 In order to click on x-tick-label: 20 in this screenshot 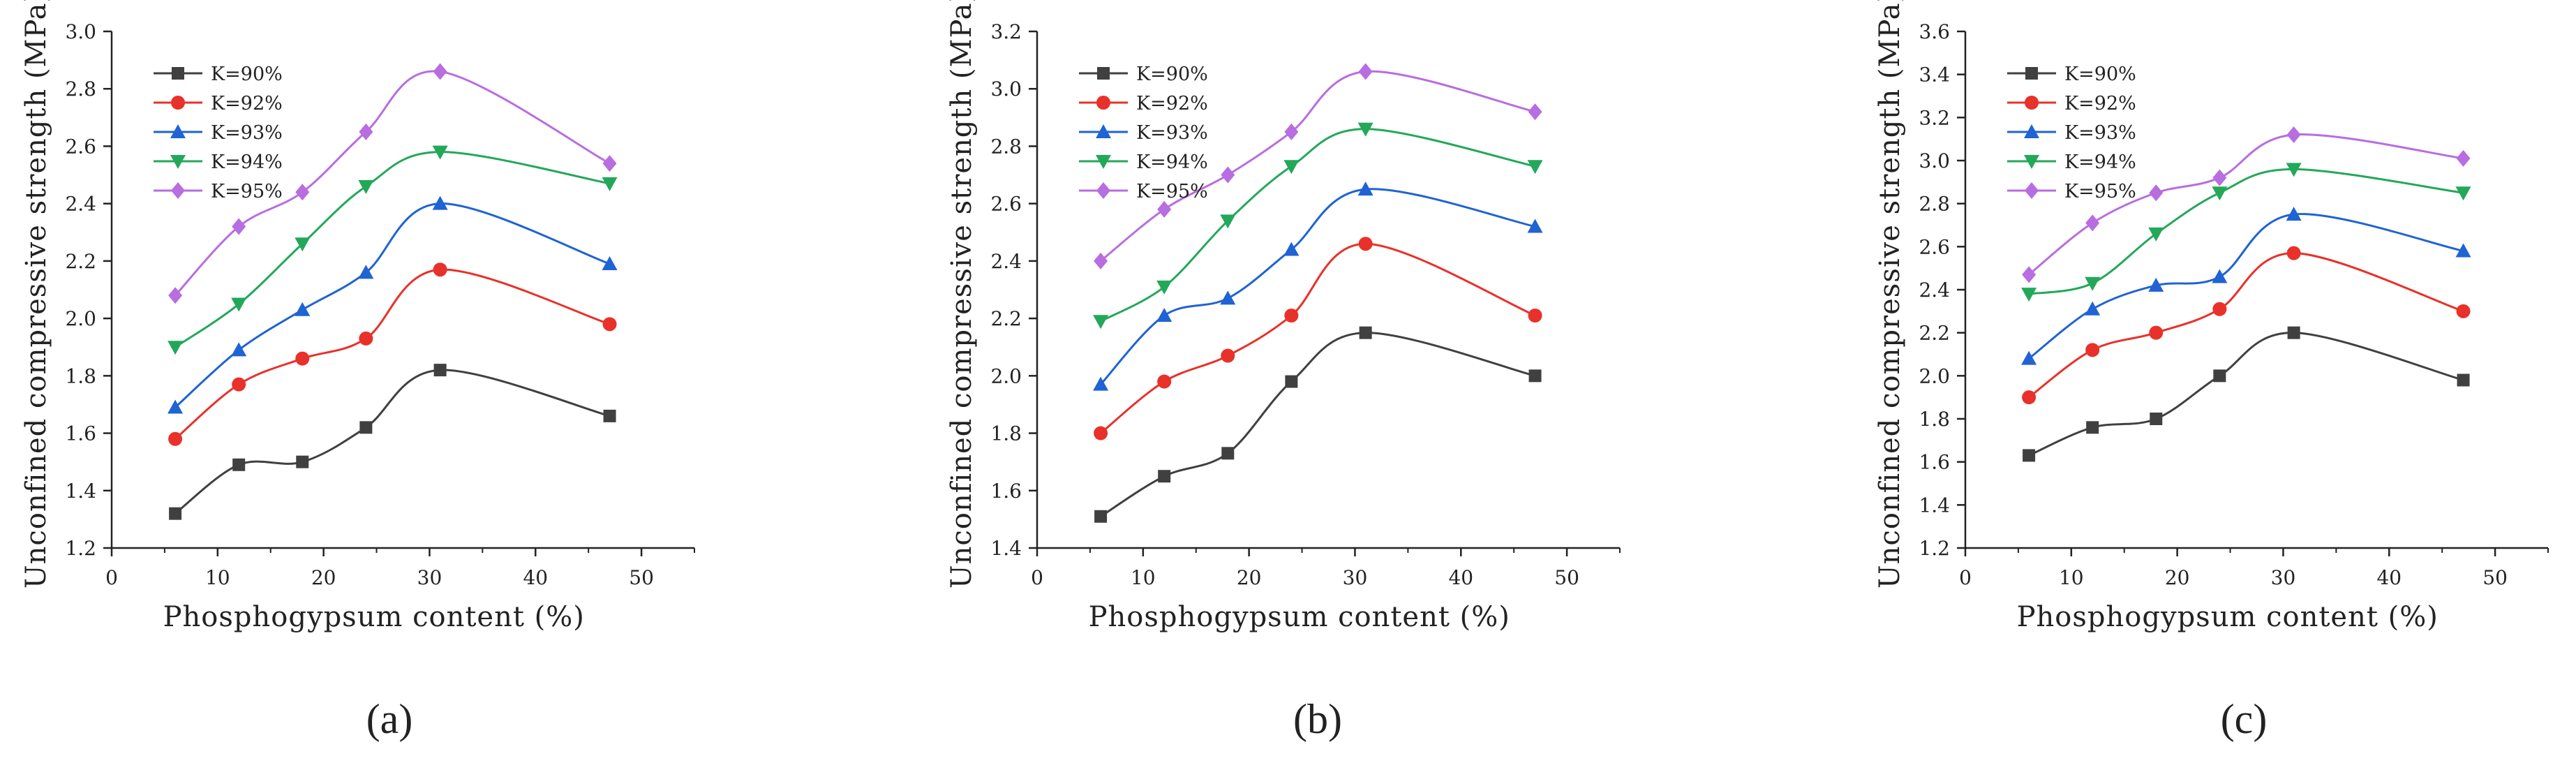, I will do `click(1249, 577)`.